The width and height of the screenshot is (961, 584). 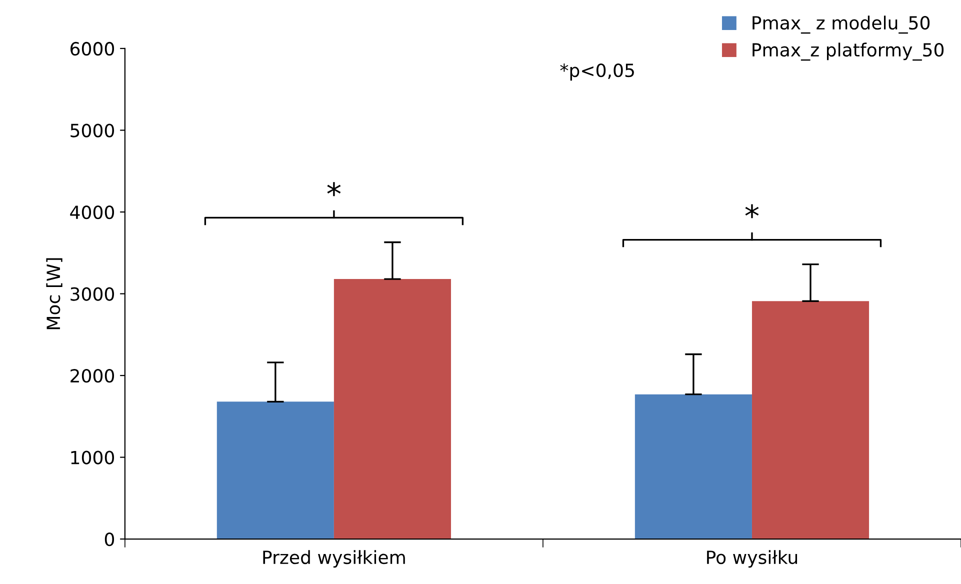 What do you see at coordinates (752, 559) in the screenshot?
I see `x-tick-label: Po wysiłku` at bounding box center [752, 559].